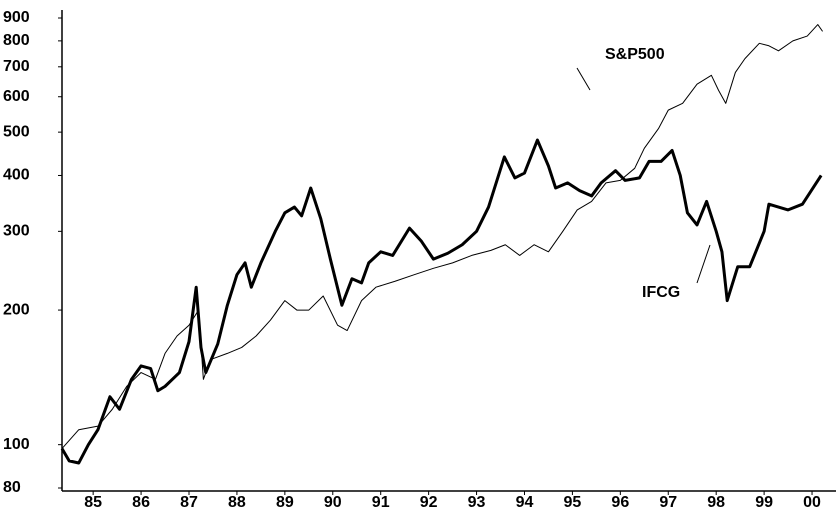 The image size is (839, 512). What do you see at coordinates (477, 502) in the screenshot?
I see `x-tick-label: 93` at bounding box center [477, 502].